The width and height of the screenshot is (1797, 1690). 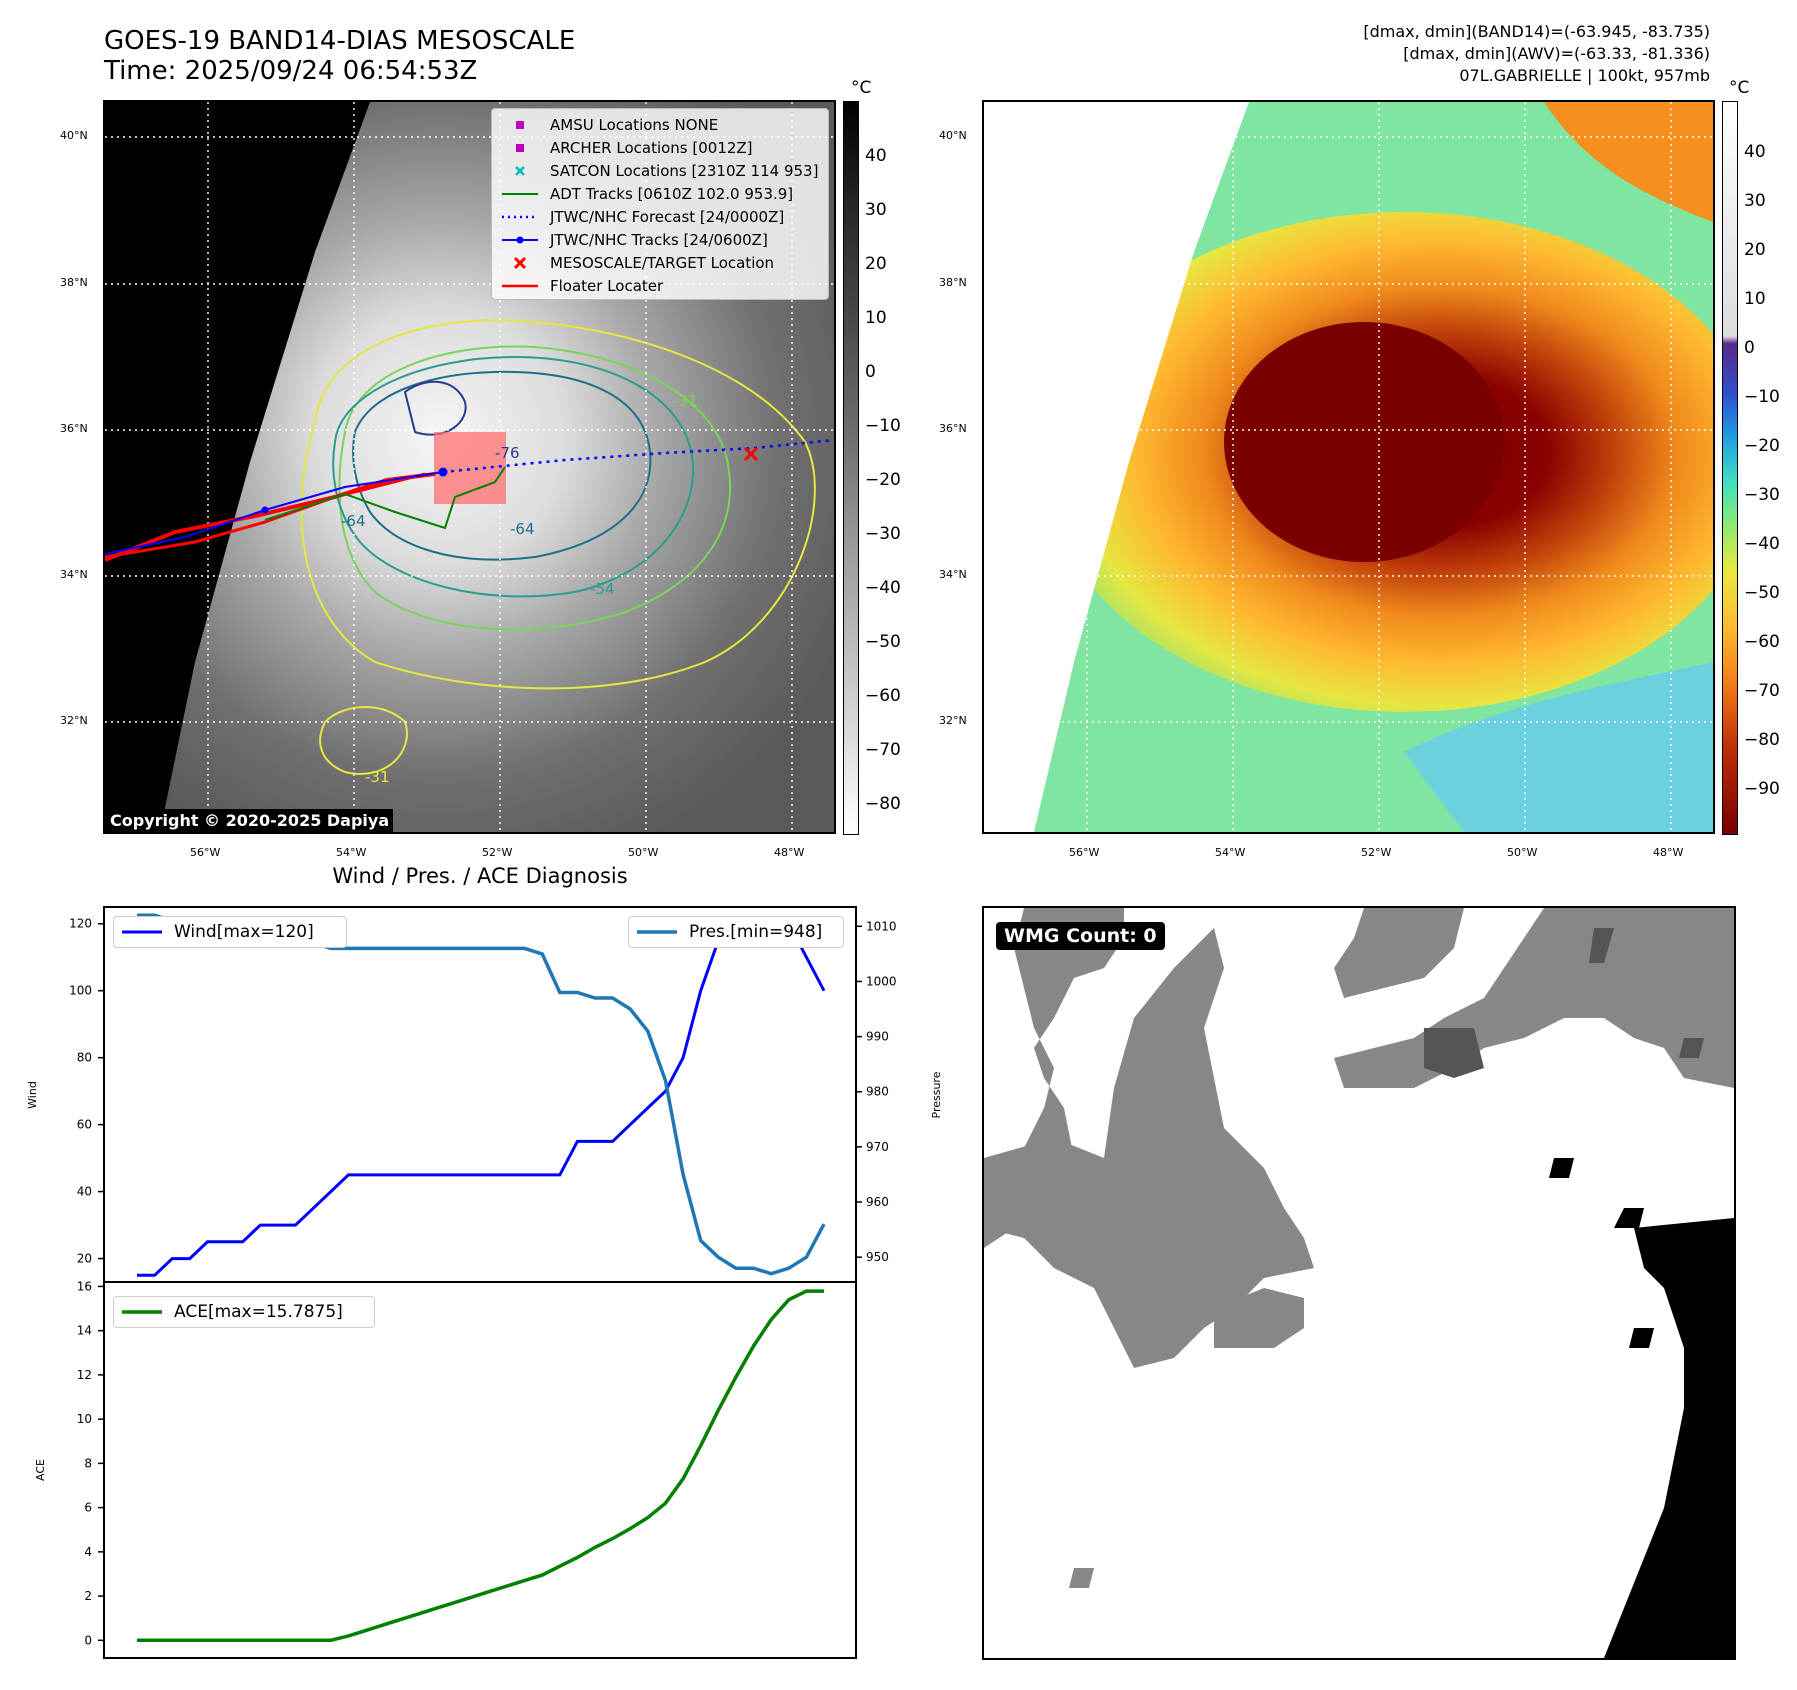 What do you see at coordinates (250, 820) in the screenshot?
I see `copyright-label: Copyright © 2020-2025 Dapiya` at bounding box center [250, 820].